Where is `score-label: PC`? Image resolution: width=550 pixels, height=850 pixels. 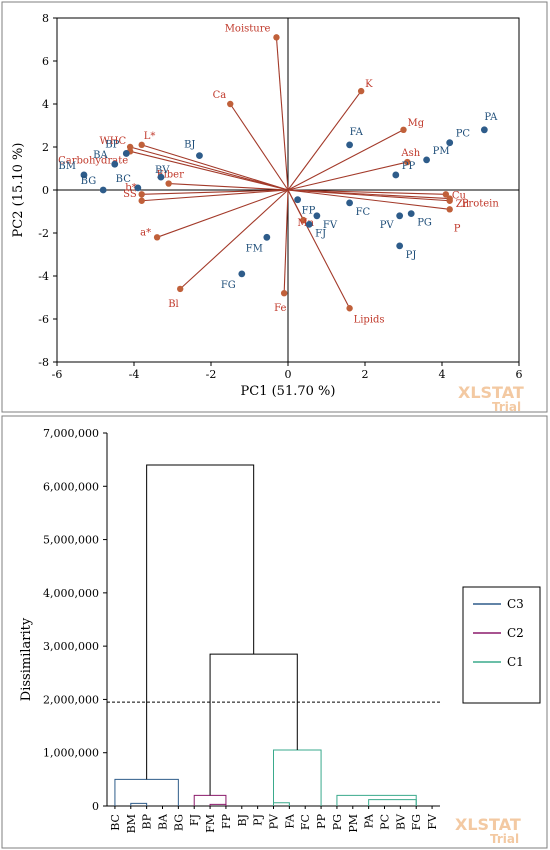 score-label: PC is located at coordinates (463, 134).